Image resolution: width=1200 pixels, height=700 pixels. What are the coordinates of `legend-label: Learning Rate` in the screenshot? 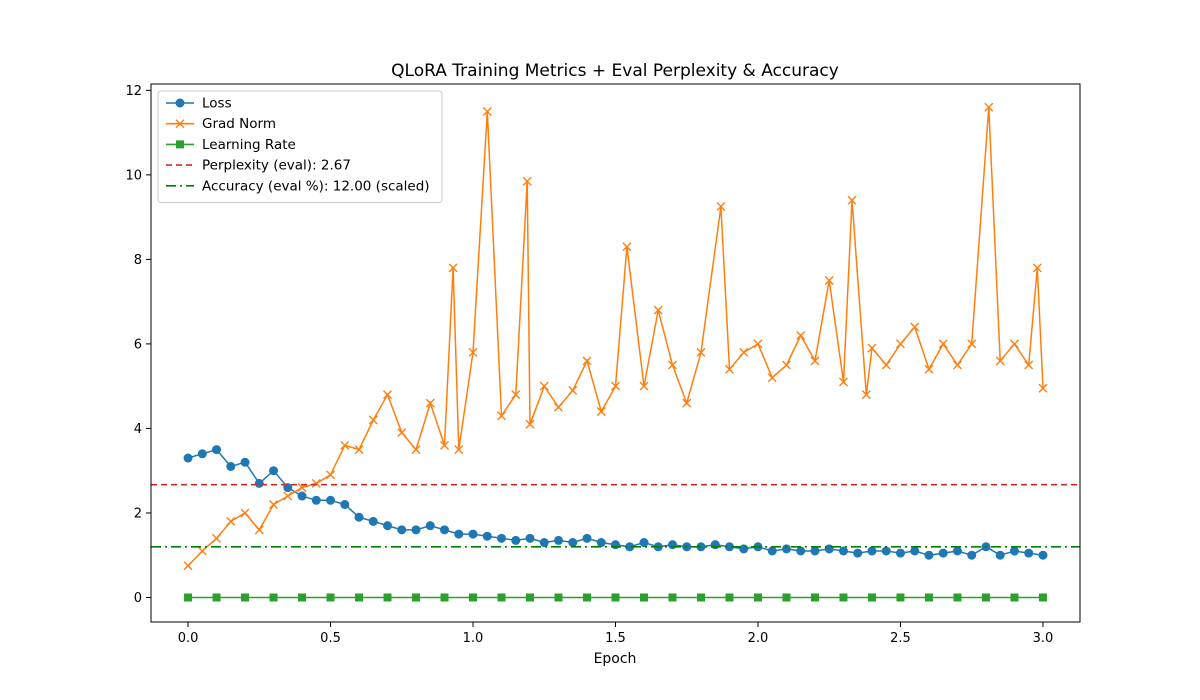 It's located at (249, 145).